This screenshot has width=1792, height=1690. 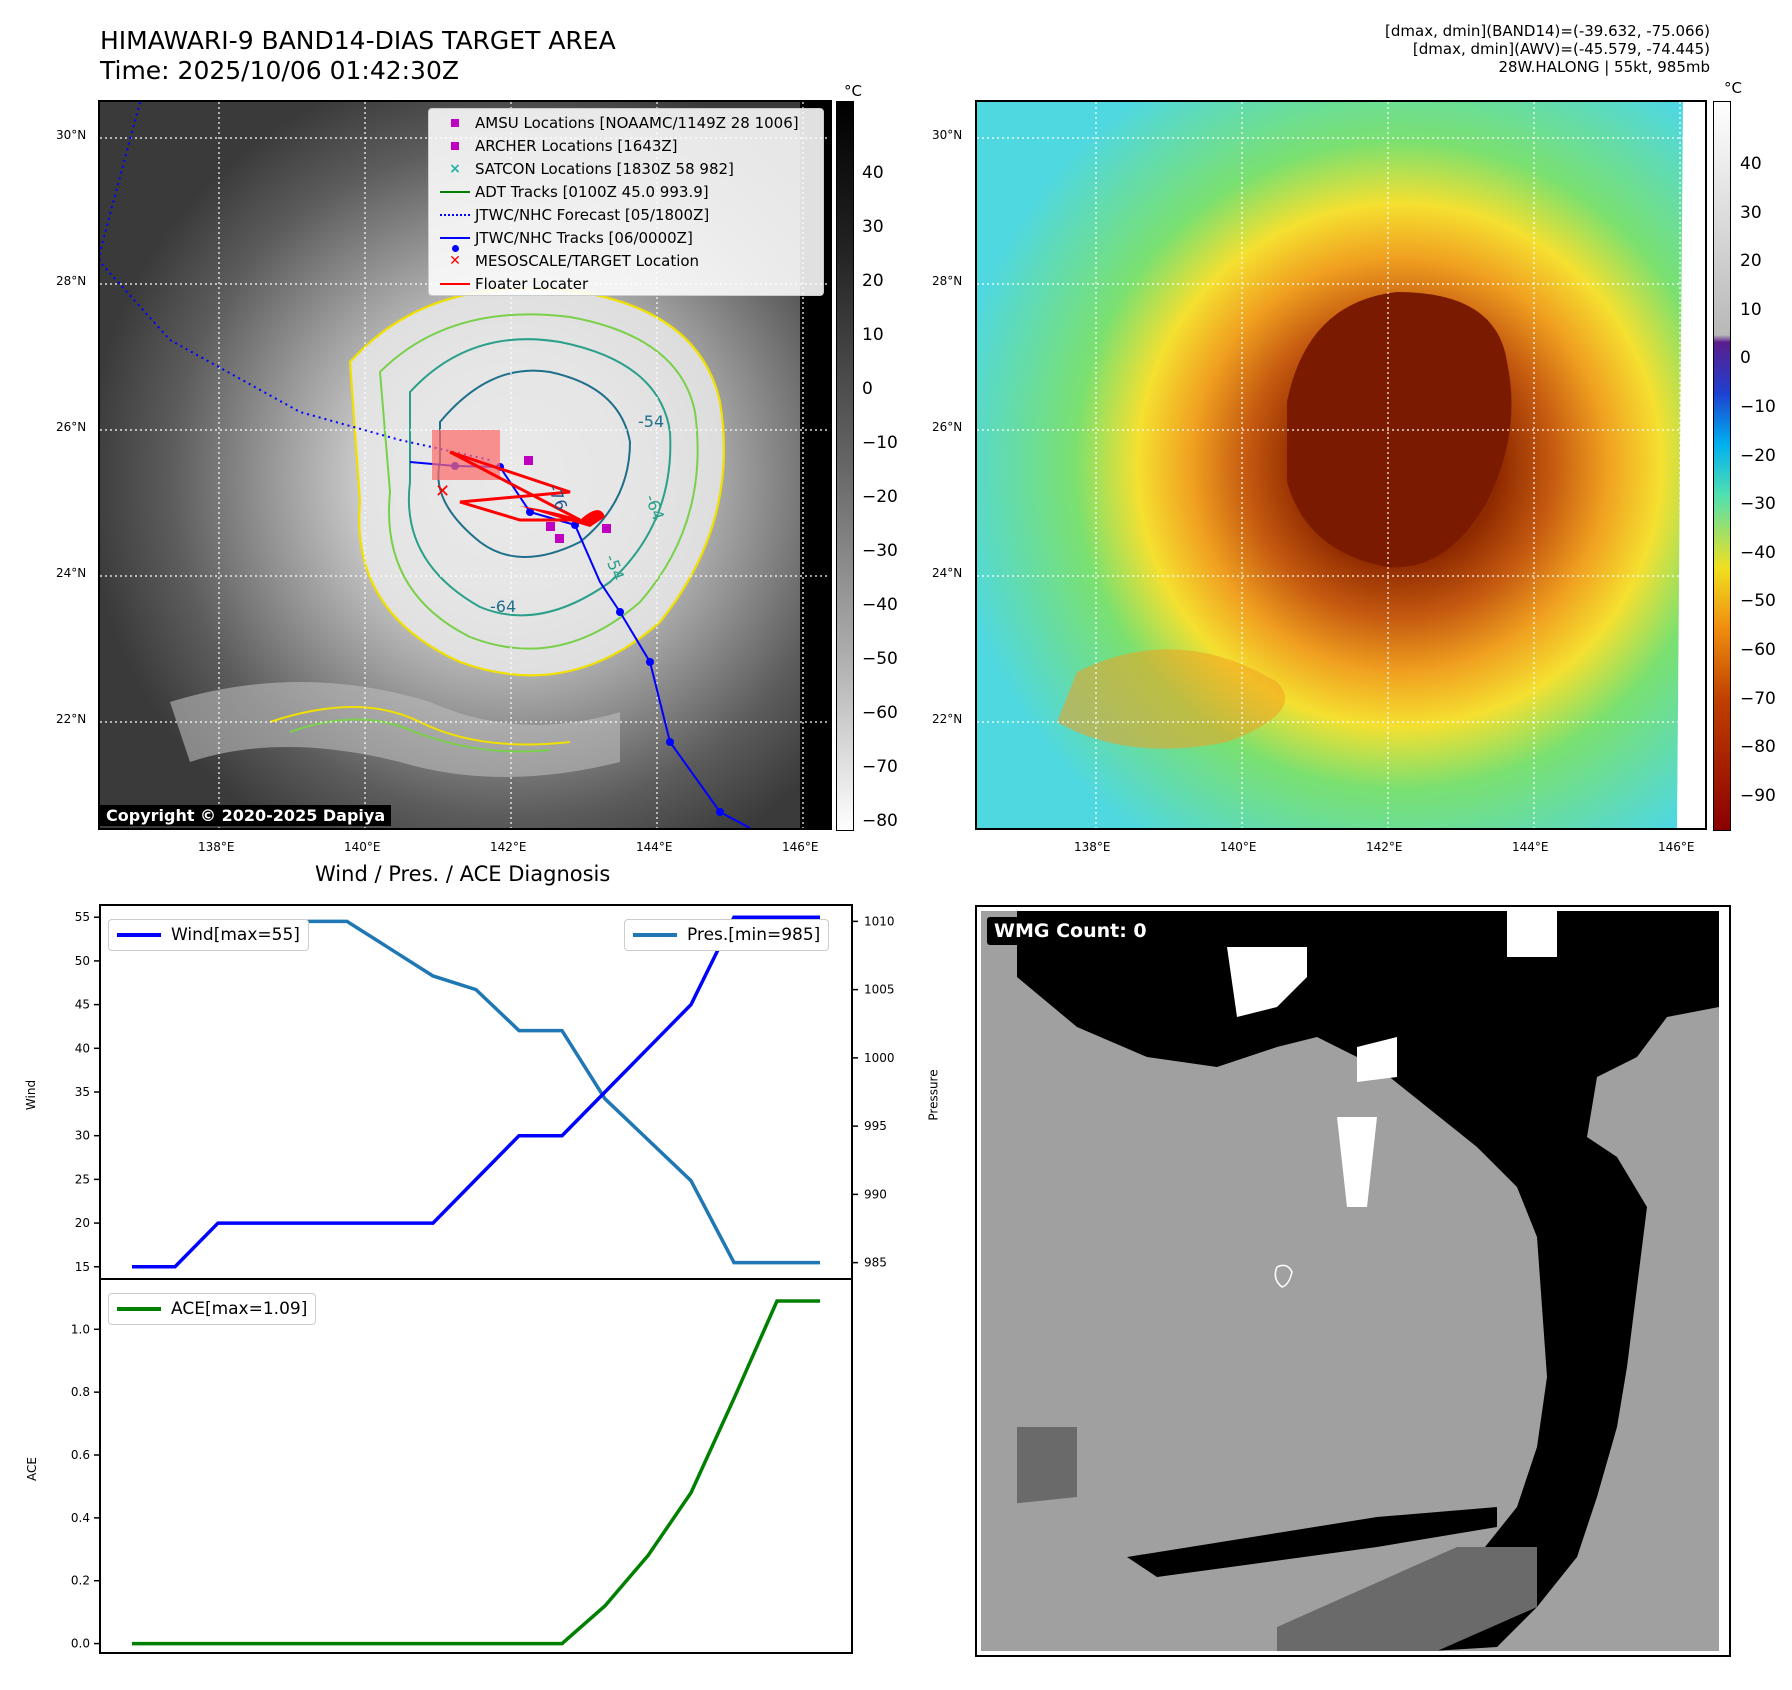 I want to click on tick-label: 1005, so click(x=879, y=990).